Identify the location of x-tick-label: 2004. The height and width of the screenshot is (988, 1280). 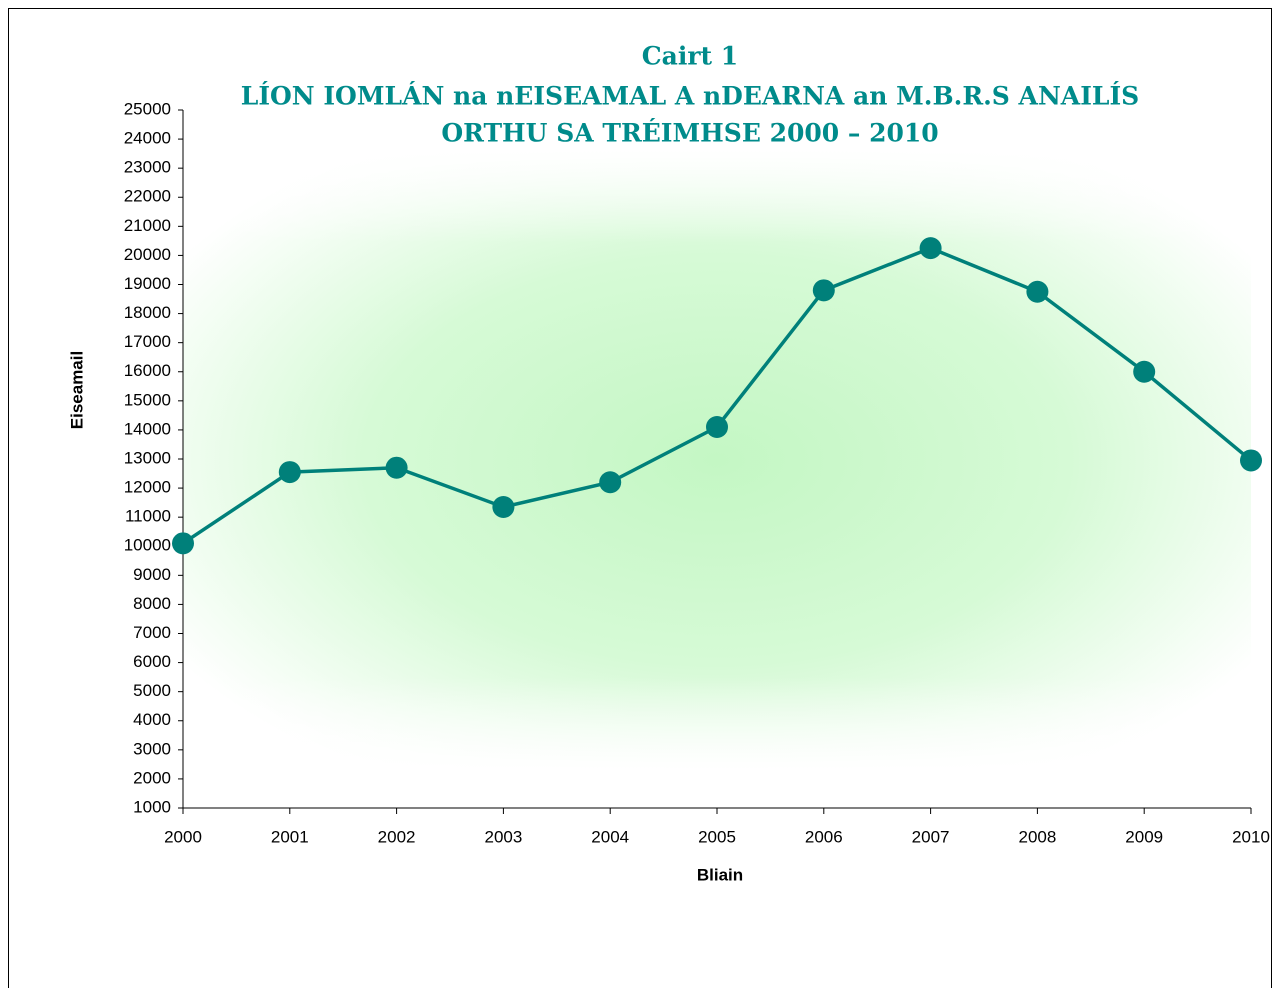
(610, 836).